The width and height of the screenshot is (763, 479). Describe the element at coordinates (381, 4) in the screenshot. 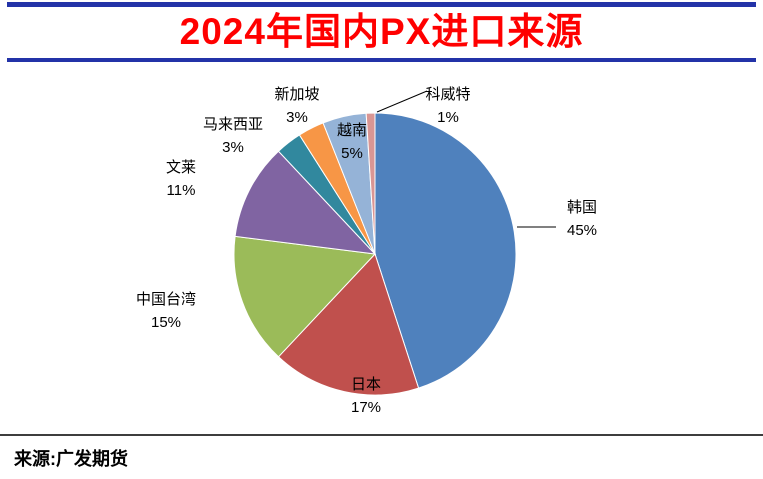

I see `header-top-rule` at that location.